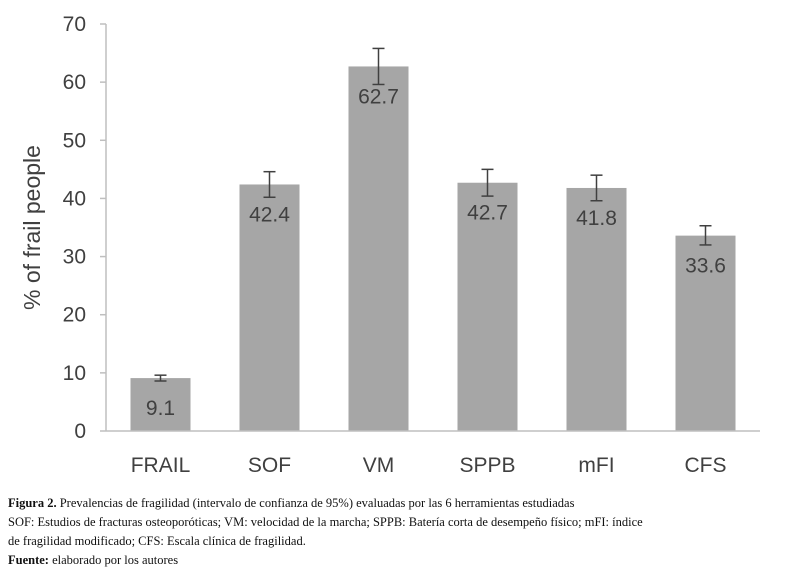  What do you see at coordinates (74, 198) in the screenshot?
I see `y-tick-label: 40` at bounding box center [74, 198].